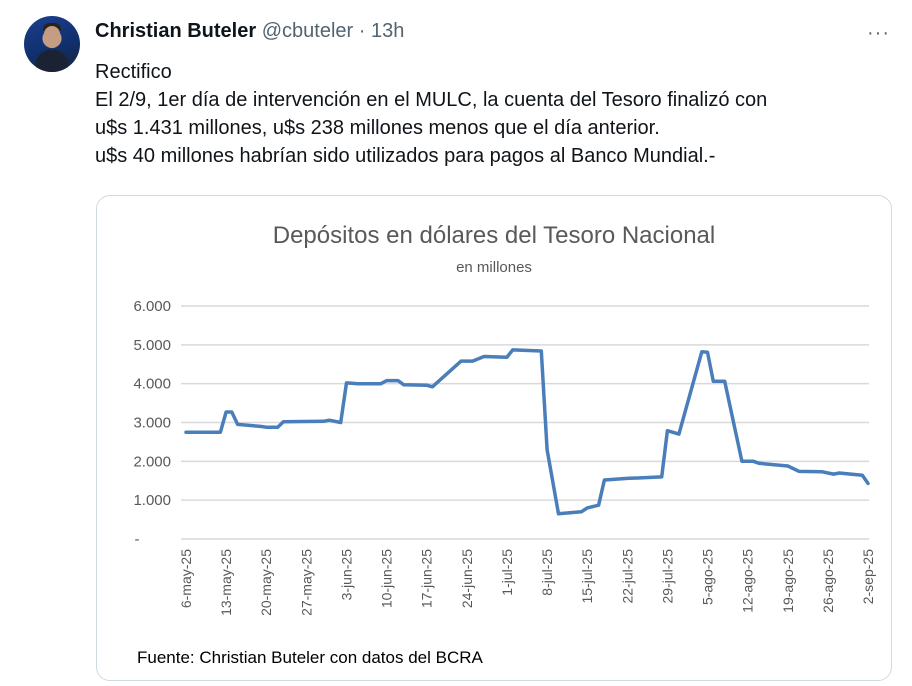  I want to click on author-name: Christian Buteler, so click(176, 31).